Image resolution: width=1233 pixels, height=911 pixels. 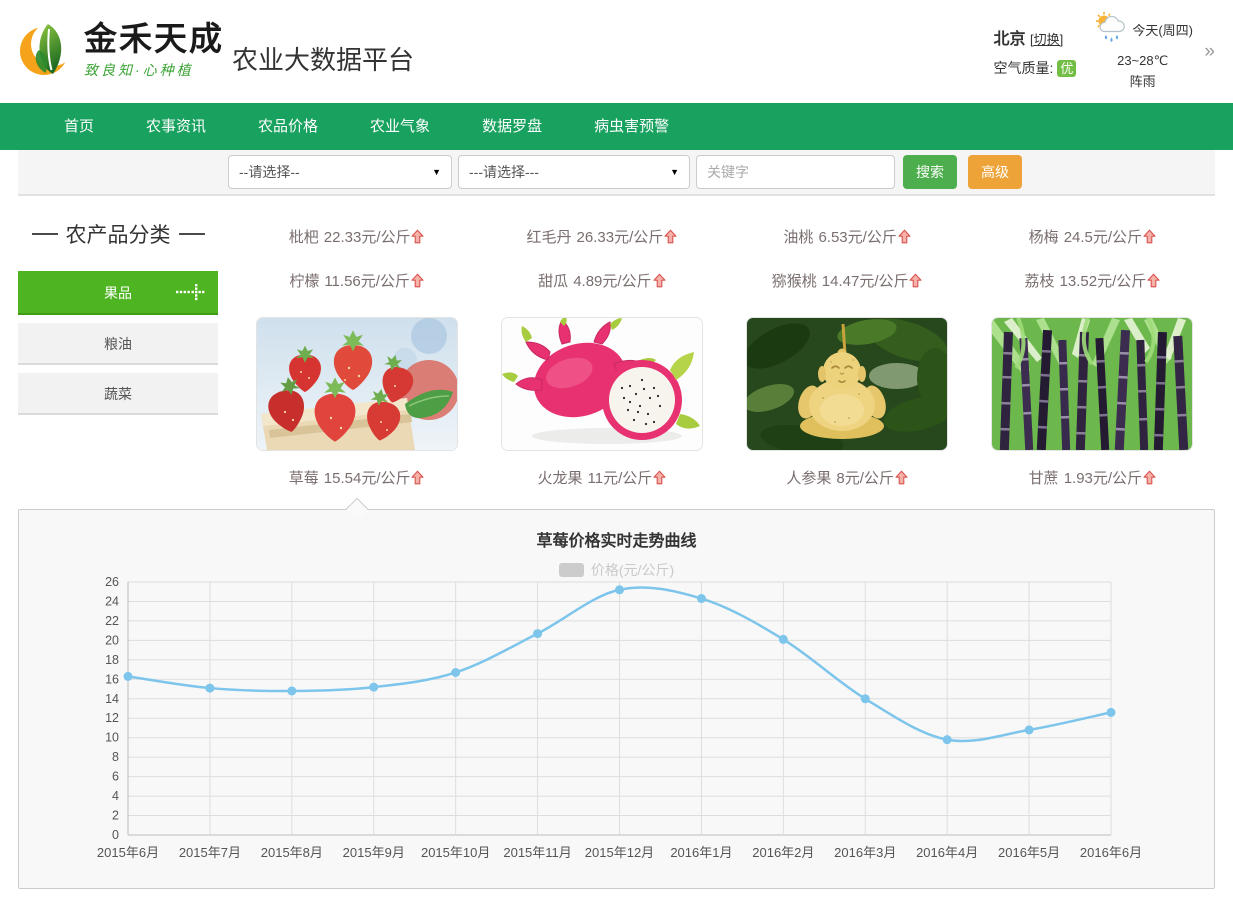 I want to click on price-ticker: 猕猴桃 14.47元/公斤, so click(x=847, y=282).